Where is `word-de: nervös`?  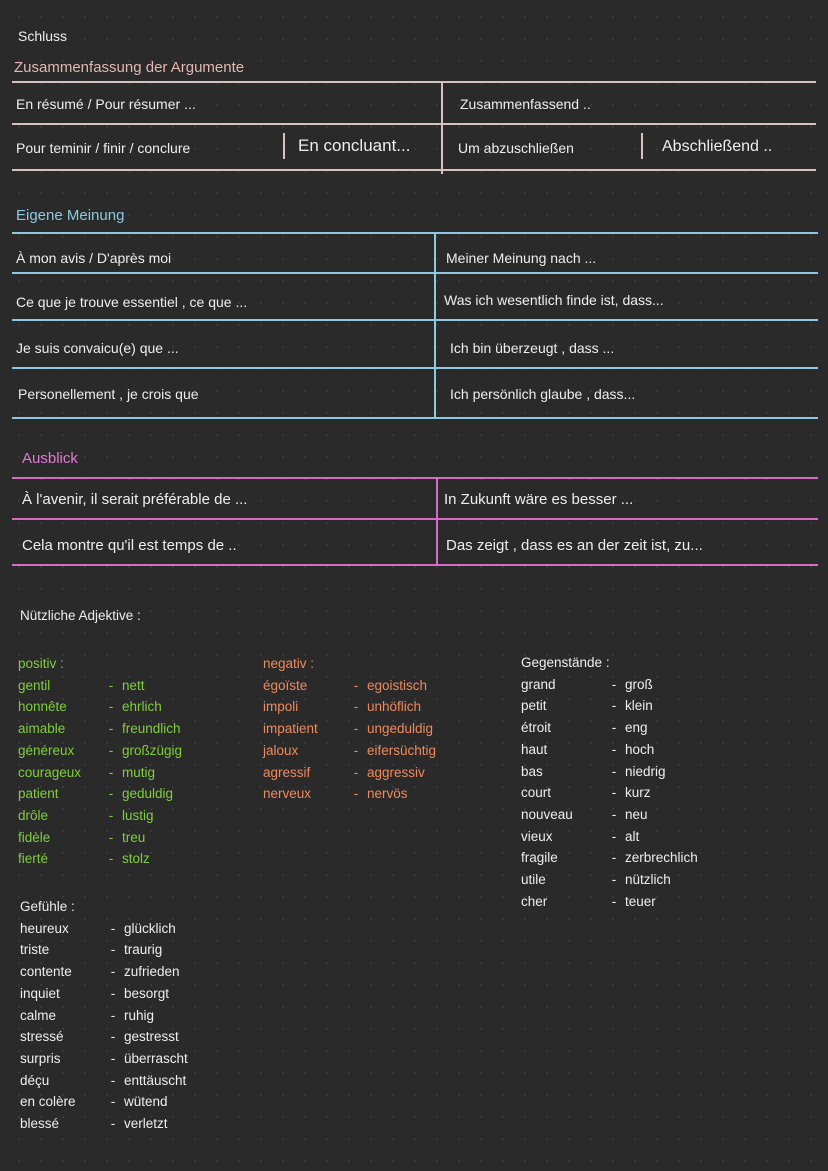
word-de: nervös is located at coordinates (387, 794).